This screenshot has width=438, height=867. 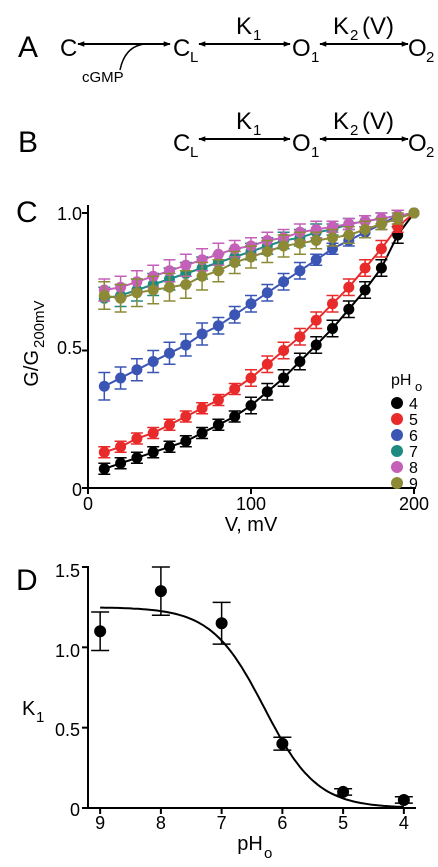 What do you see at coordinates (343, 823) in the screenshot?
I see `x-tick-label: 5` at bounding box center [343, 823].